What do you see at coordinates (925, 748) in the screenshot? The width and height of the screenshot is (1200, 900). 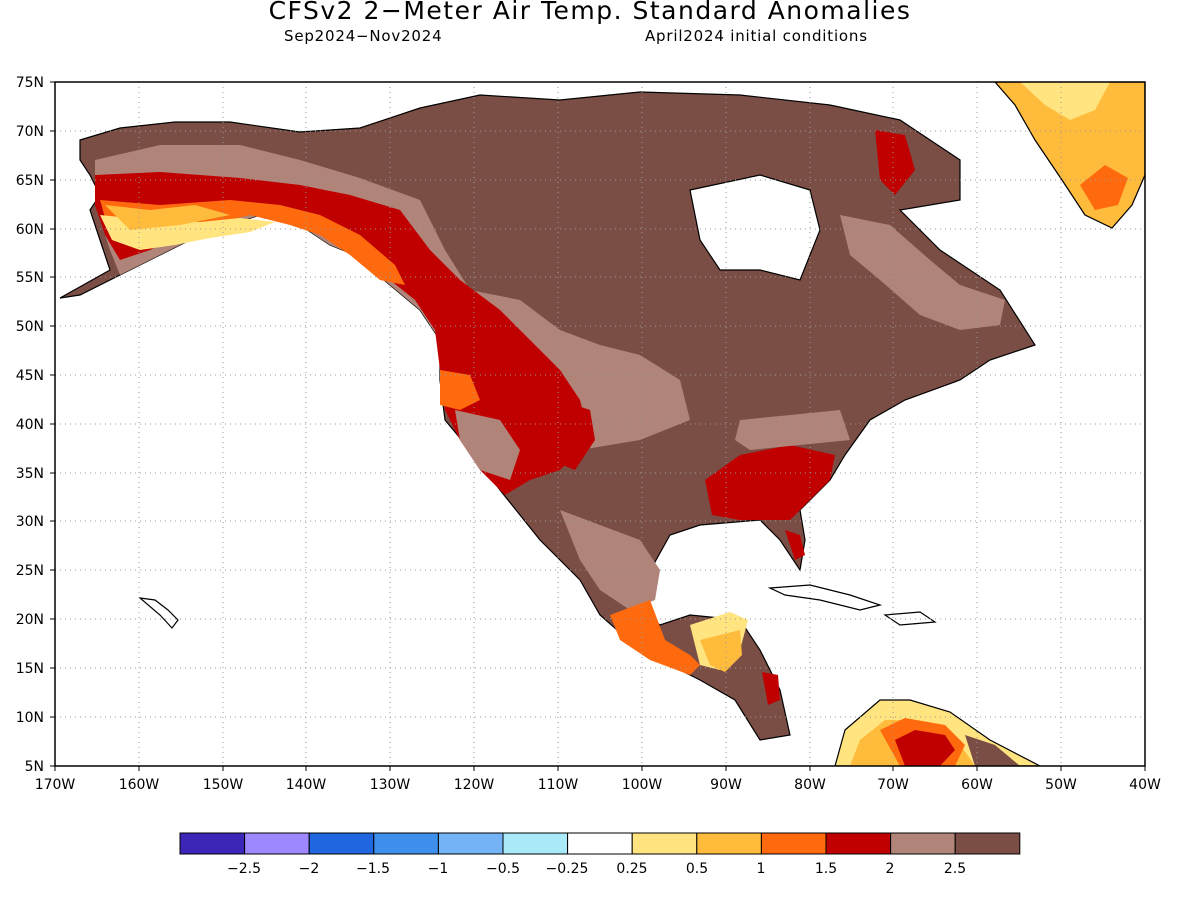 I see `venezuela-red` at bounding box center [925, 748].